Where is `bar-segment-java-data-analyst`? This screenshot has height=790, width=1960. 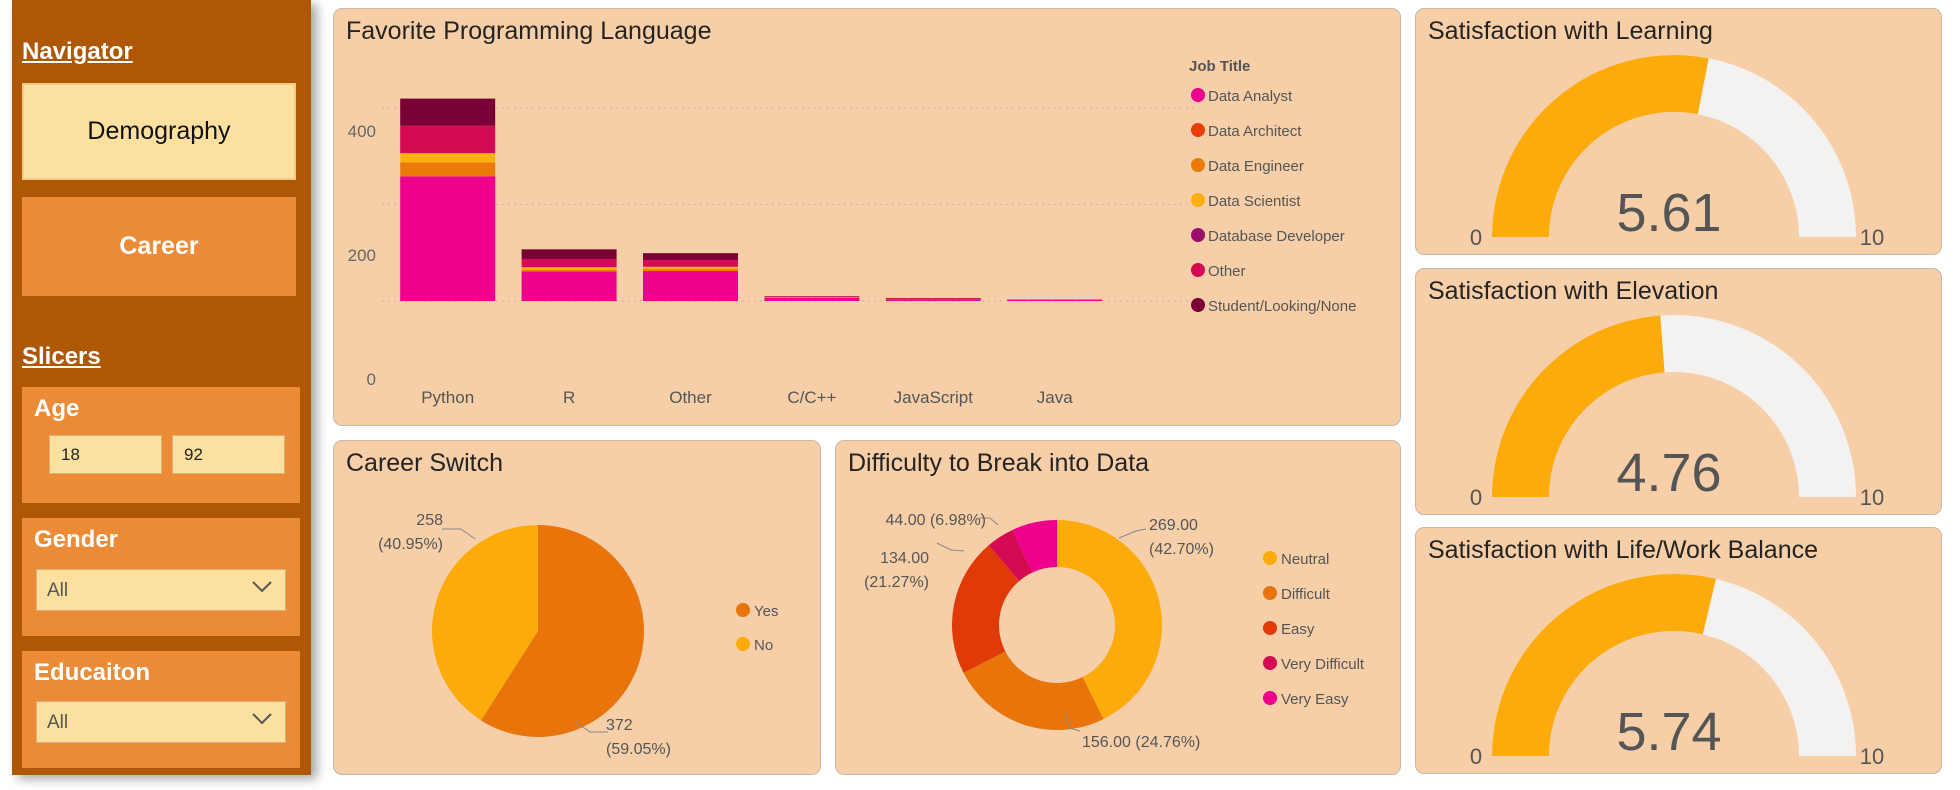
bar-segment-java-data-analyst is located at coordinates (1055, 300).